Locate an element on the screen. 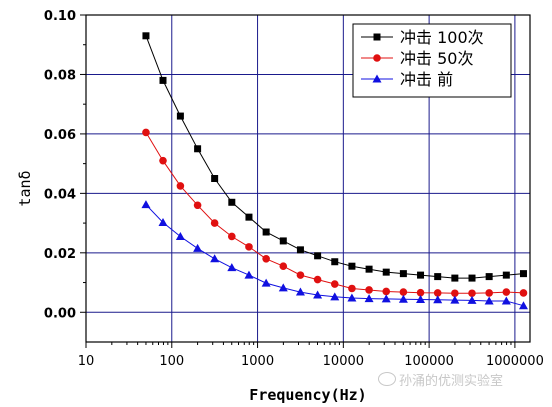 The image size is (552, 407). x-tick-label: 10 is located at coordinates (86, 361).